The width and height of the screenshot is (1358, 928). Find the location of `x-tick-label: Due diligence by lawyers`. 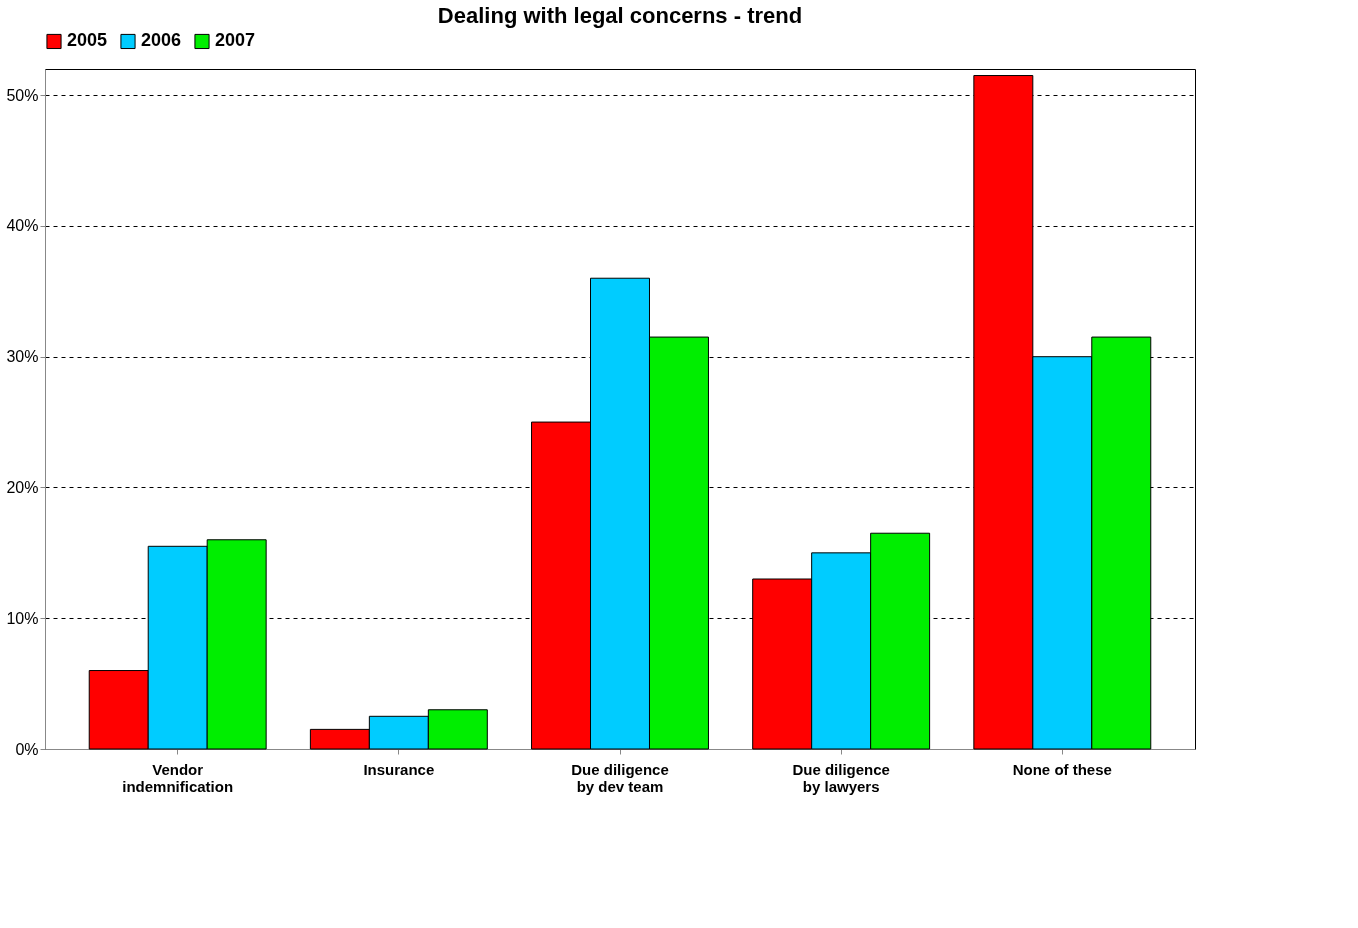

x-tick-label: Due diligence by lawyers is located at coordinates (841, 777).